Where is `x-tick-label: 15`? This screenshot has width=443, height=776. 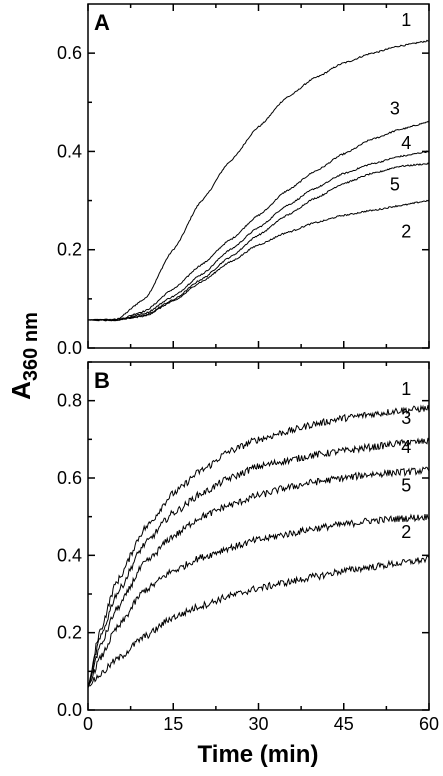
x-tick-label: 15 is located at coordinates (173, 724).